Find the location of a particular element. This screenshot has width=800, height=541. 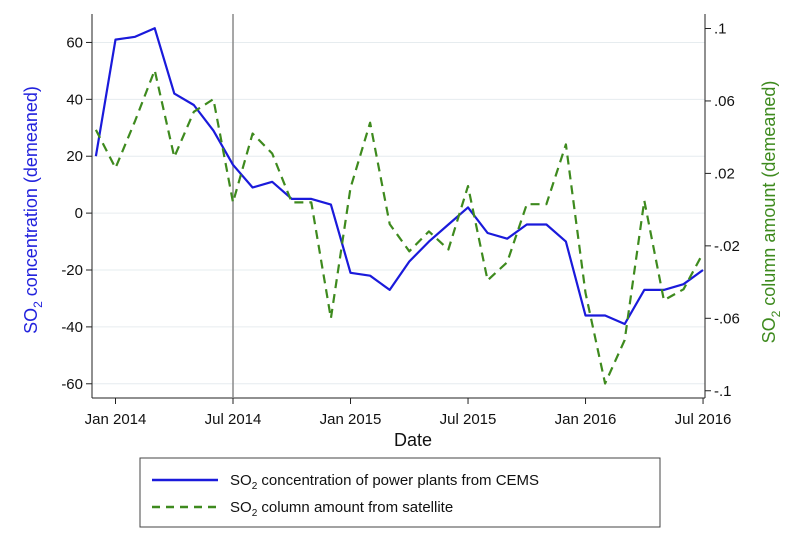

right-tick-label: -.06 is located at coordinates (727, 318).